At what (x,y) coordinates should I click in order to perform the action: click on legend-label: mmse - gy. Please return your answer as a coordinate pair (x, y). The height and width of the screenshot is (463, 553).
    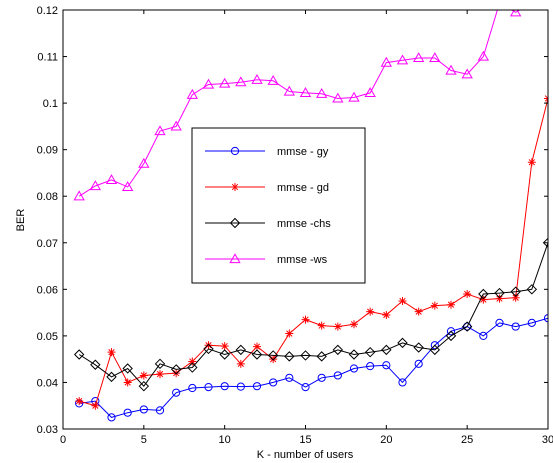
    Looking at the image, I should click on (303, 152).